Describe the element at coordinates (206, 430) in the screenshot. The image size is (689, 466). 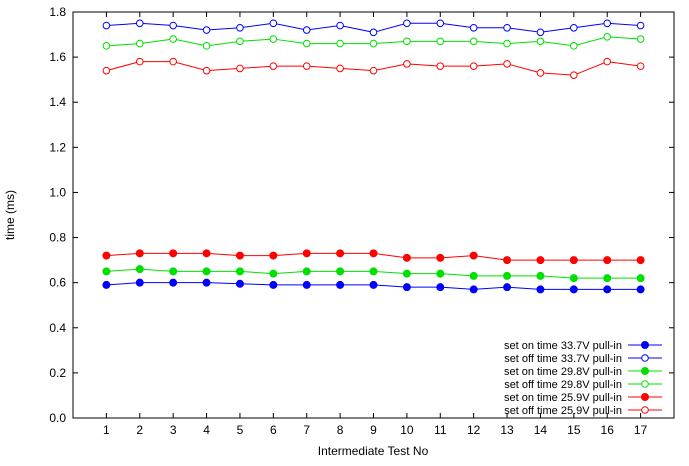
I see `x-tick-label: 4` at that location.